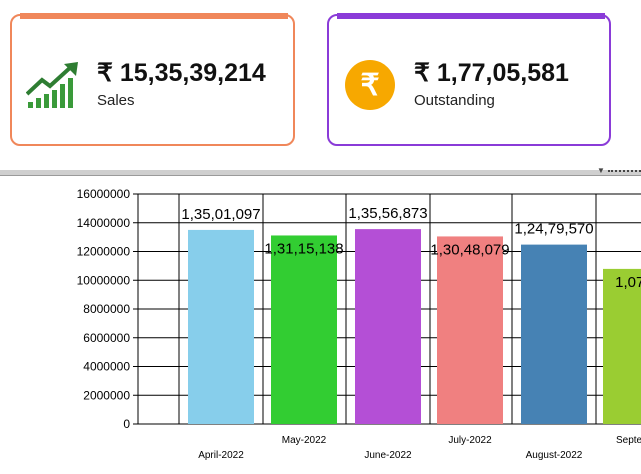  I want to click on outstanding-card: ₹ ₹ 1,77,05,581 Outstanding, so click(469, 79).